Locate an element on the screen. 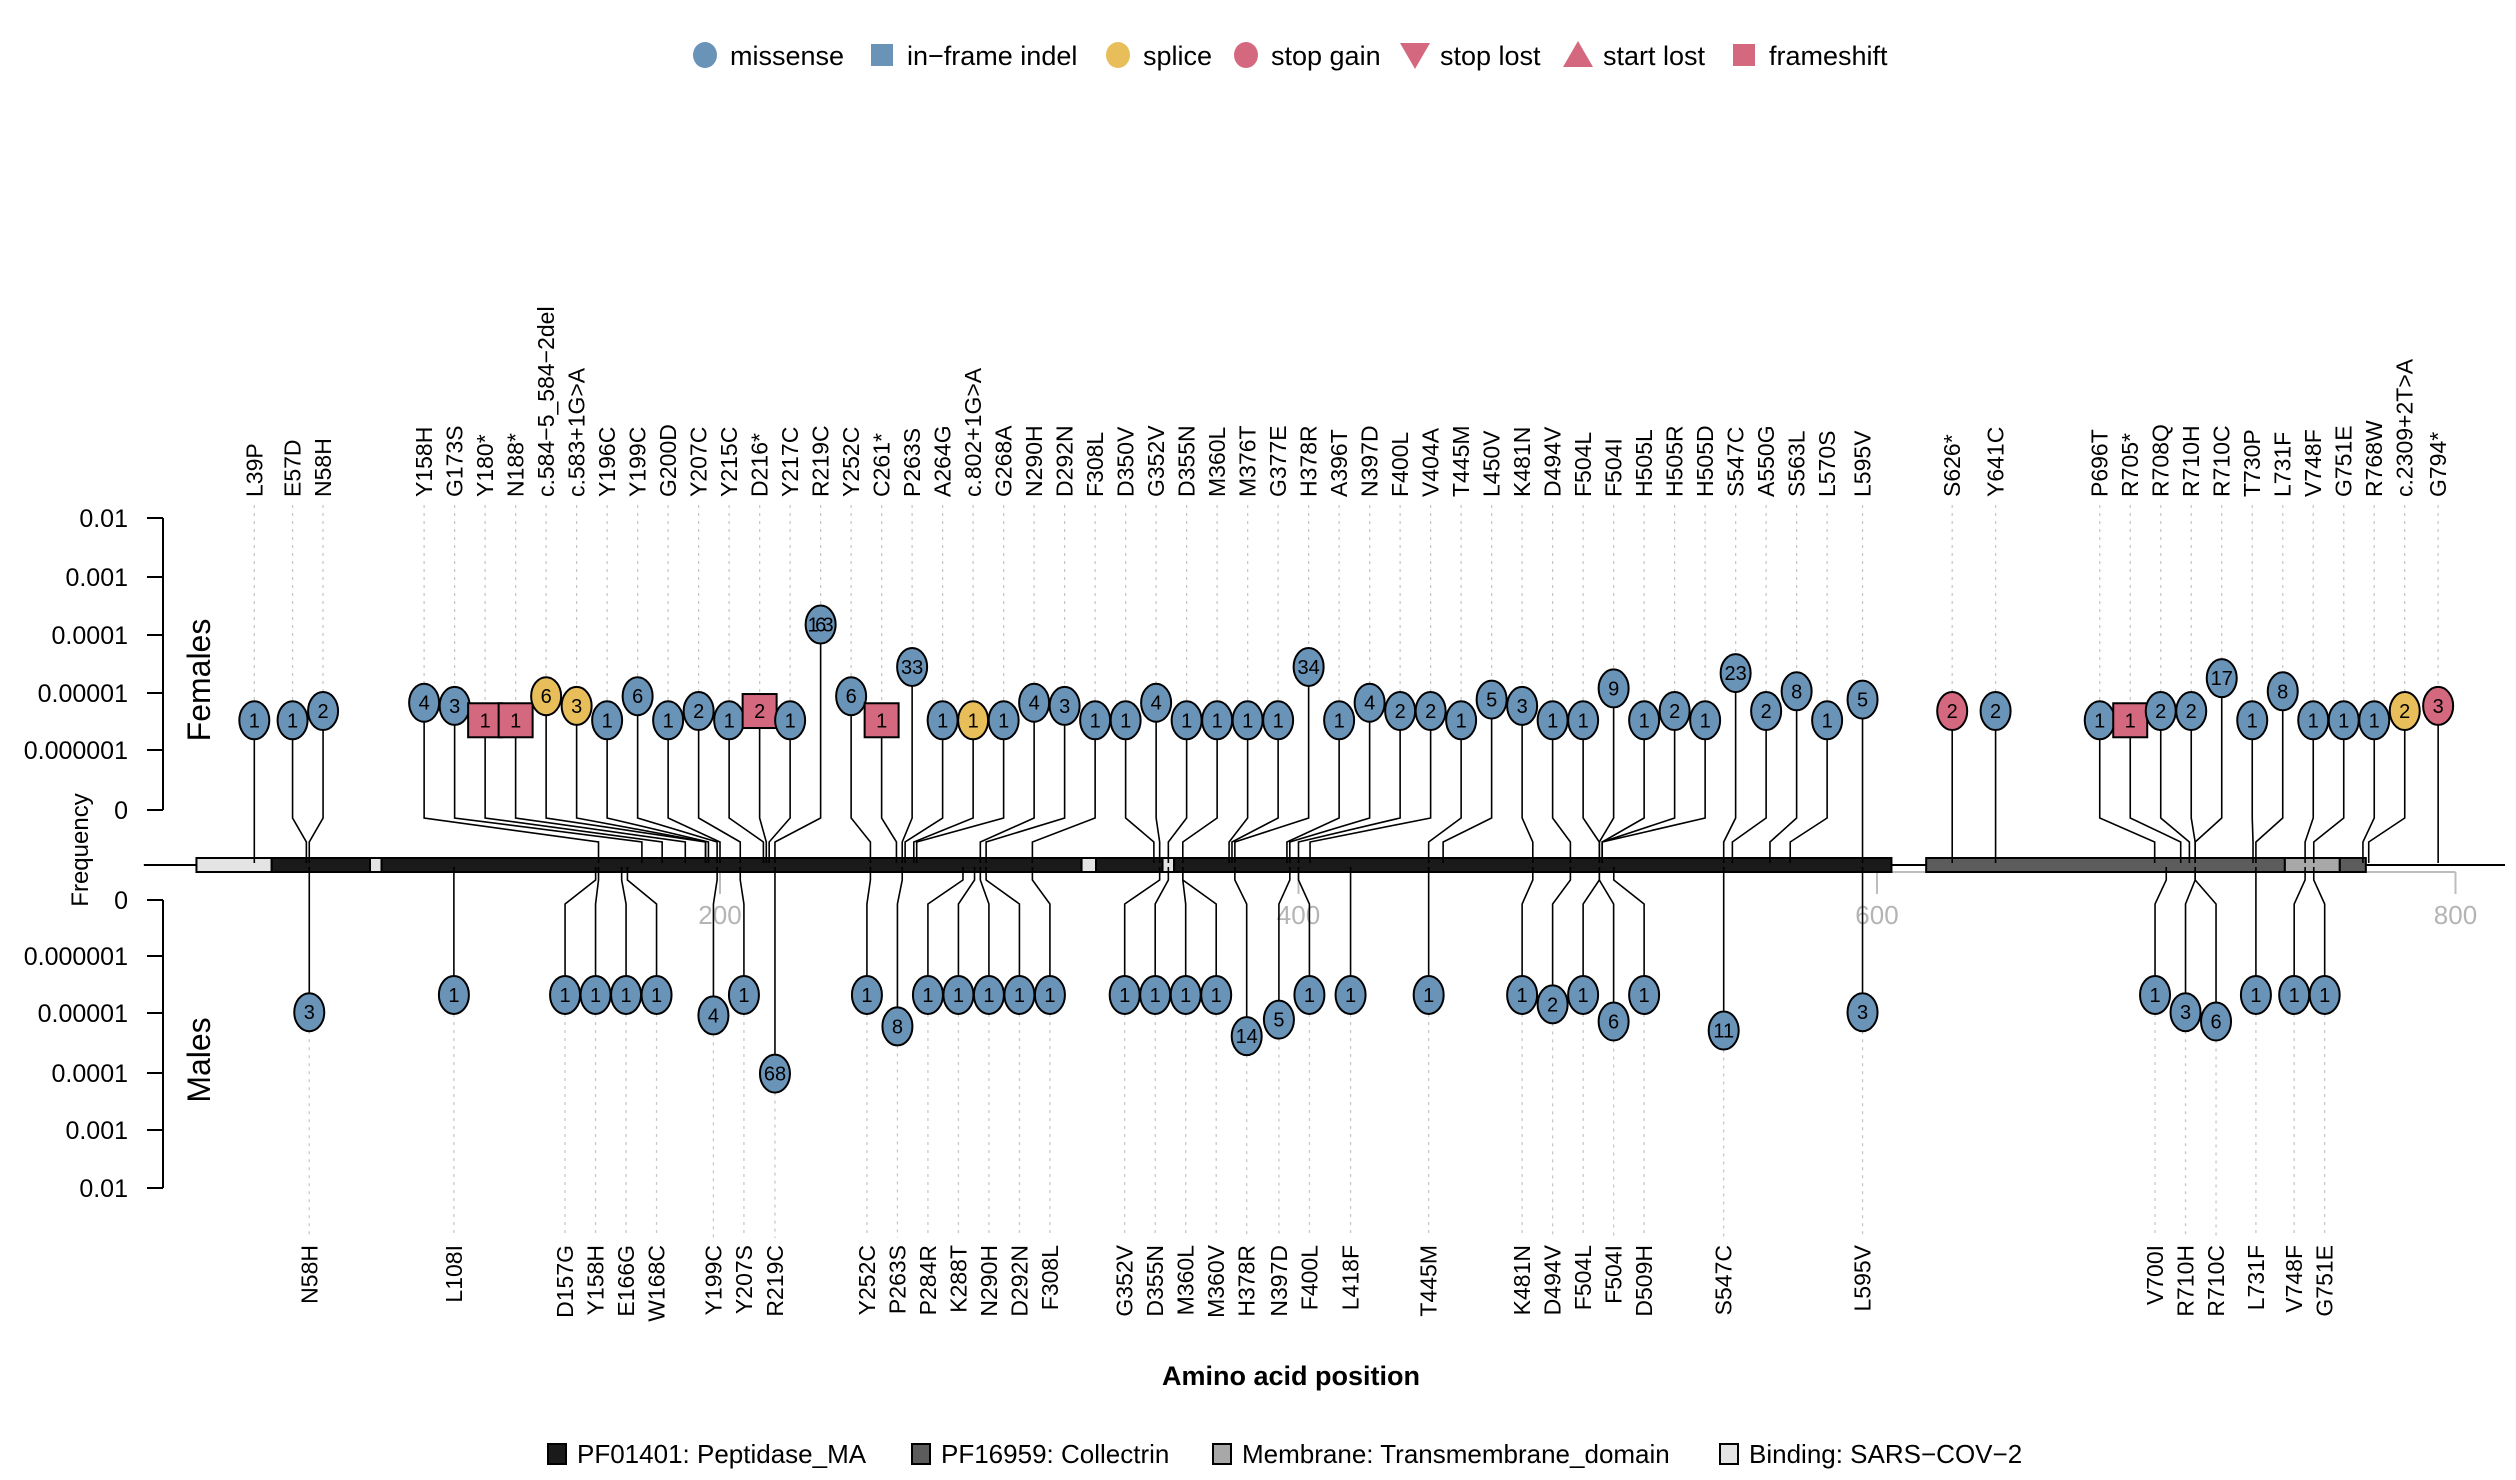 The image size is (2516, 1480). lollipop-head-v700i: 1 is located at coordinates (2155, 994).